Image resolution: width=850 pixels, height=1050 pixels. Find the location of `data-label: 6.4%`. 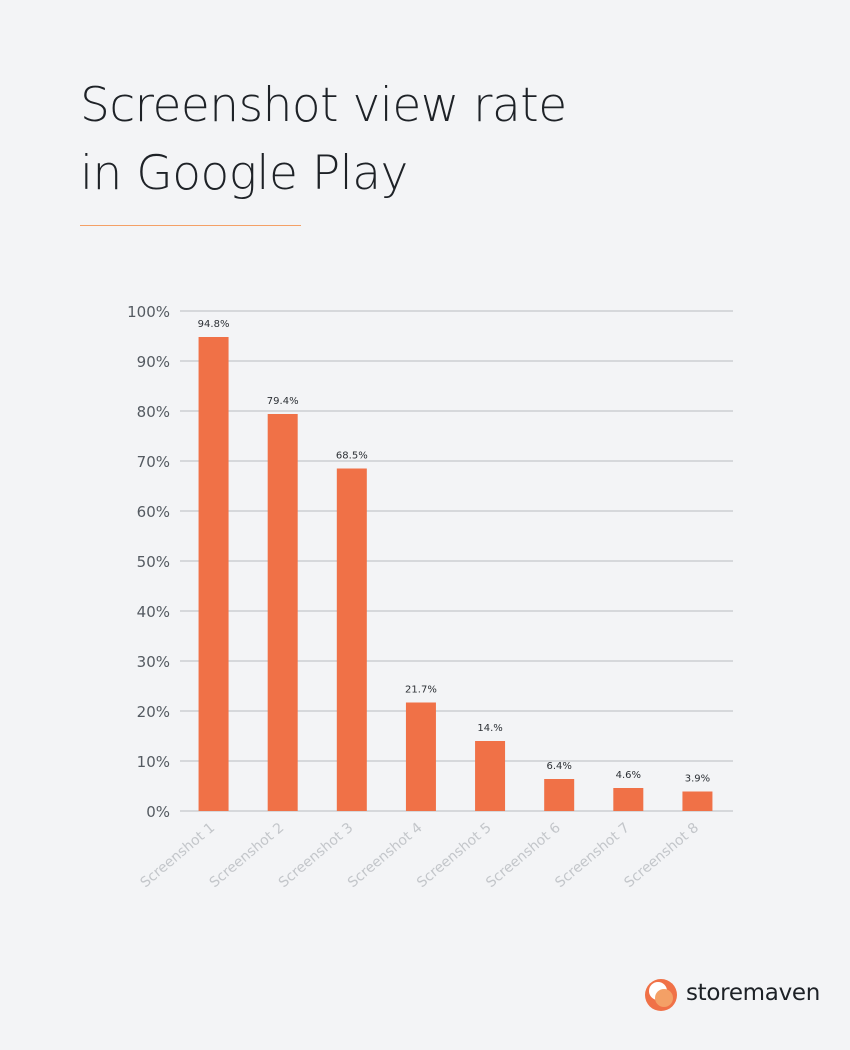

data-label: 6.4% is located at coordinates (558, 766).